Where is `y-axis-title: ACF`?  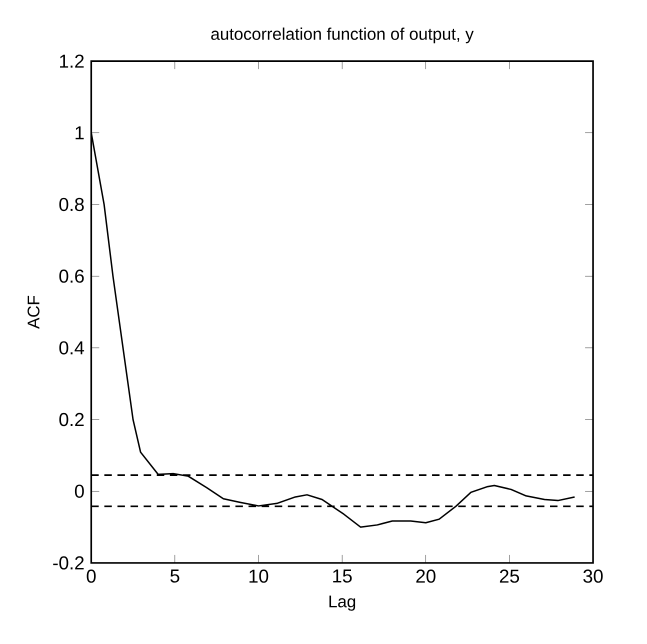 y-axis-title: ACF is located at coordinates (34, 313).